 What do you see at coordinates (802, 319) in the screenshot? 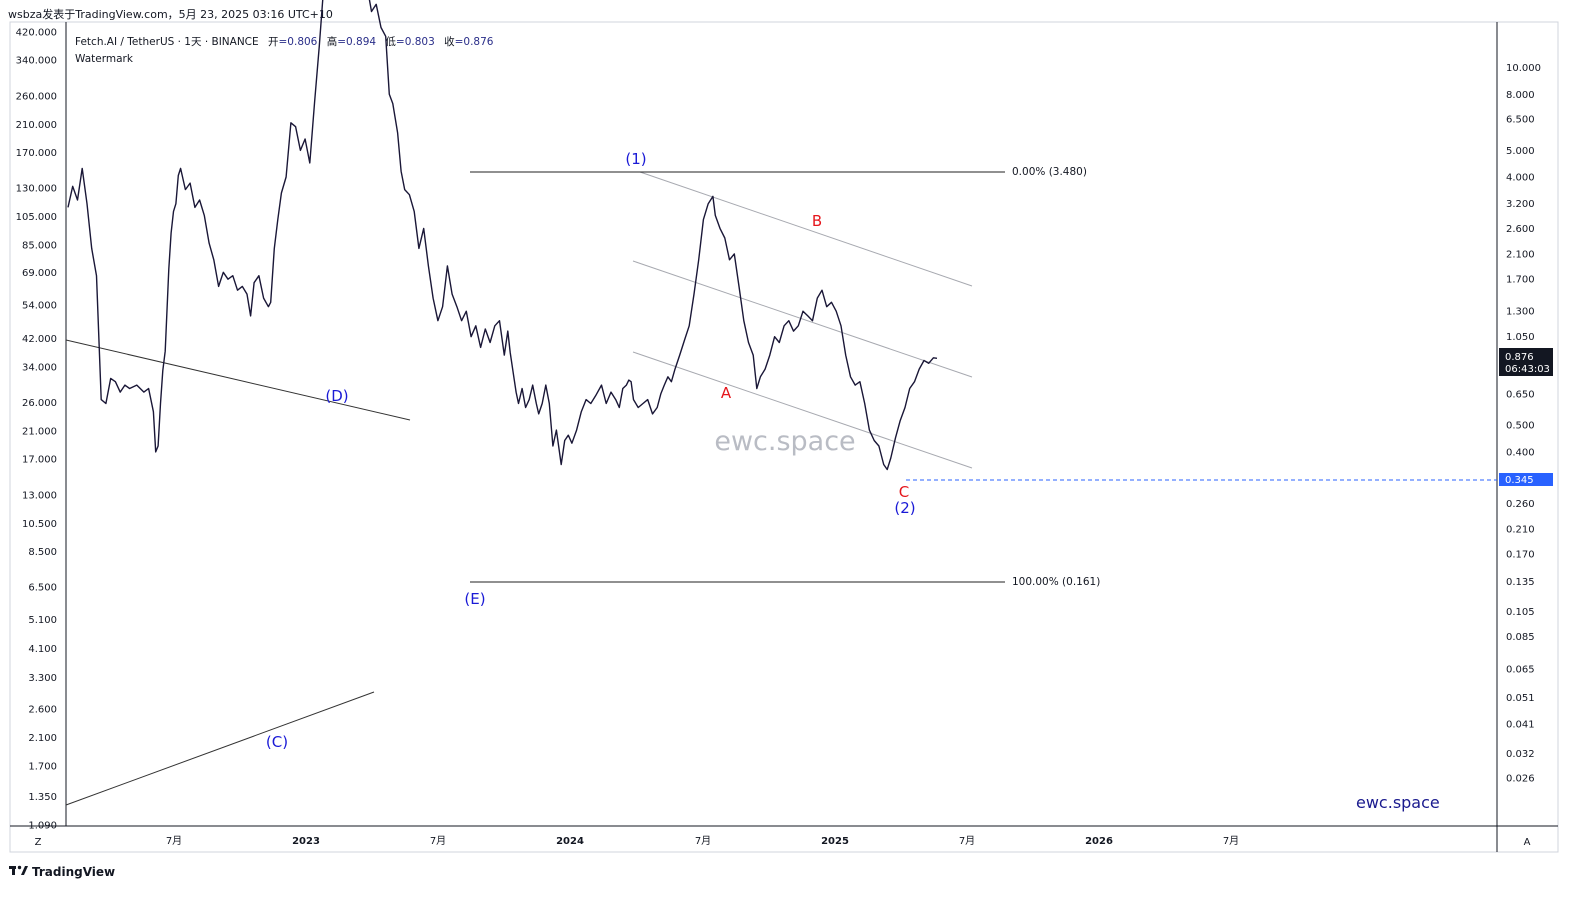
I see `channel-middle-line` at bounding box center [802, 319].